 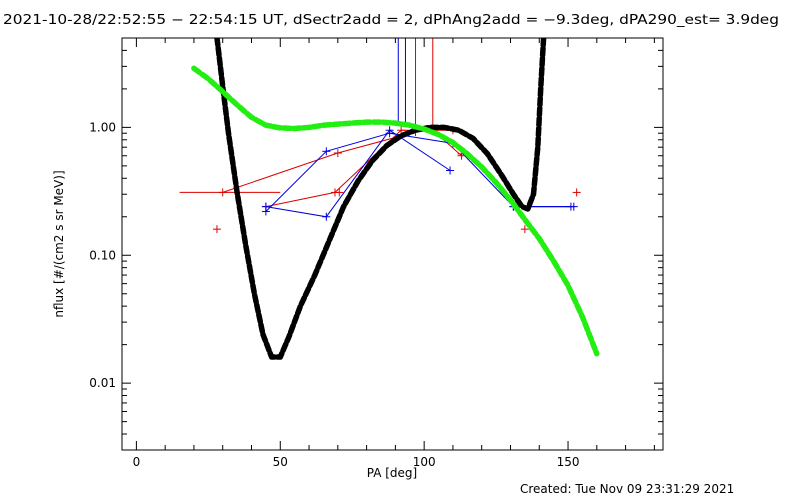 I want to click on x-axis-label: PA [deg], so click(x=392, y=473).